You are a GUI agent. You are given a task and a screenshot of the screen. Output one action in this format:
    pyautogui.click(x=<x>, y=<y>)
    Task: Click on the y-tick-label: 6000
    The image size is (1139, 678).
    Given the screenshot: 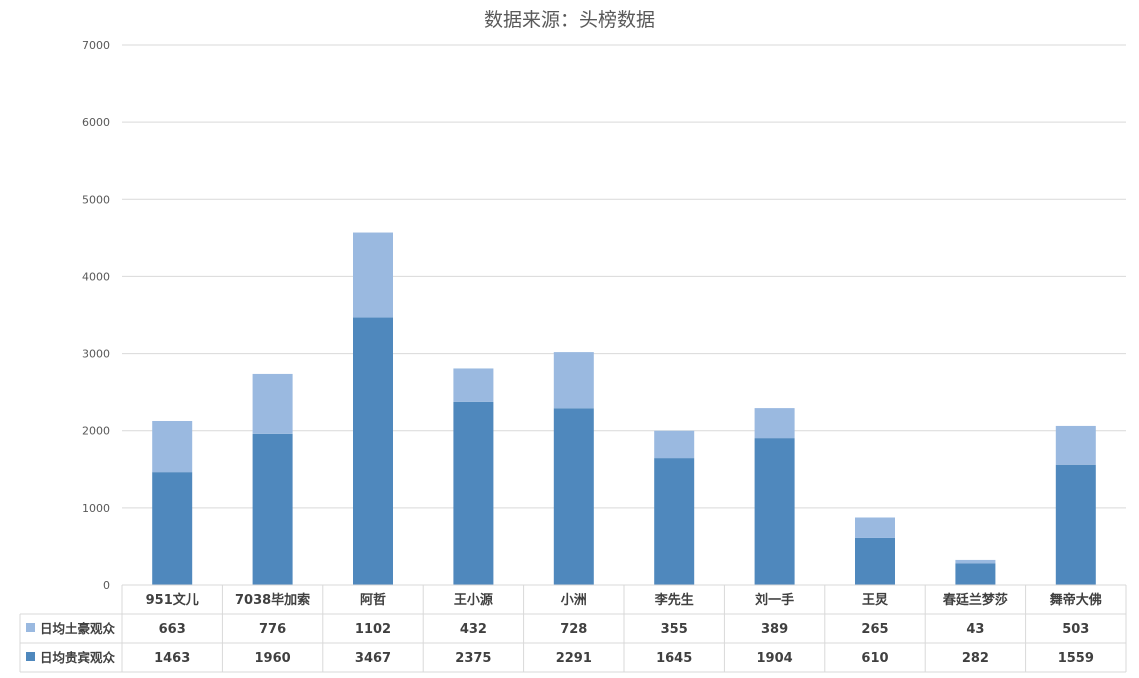 What is the action you would take?
    pyautogui.click(x=96, y=122)
    